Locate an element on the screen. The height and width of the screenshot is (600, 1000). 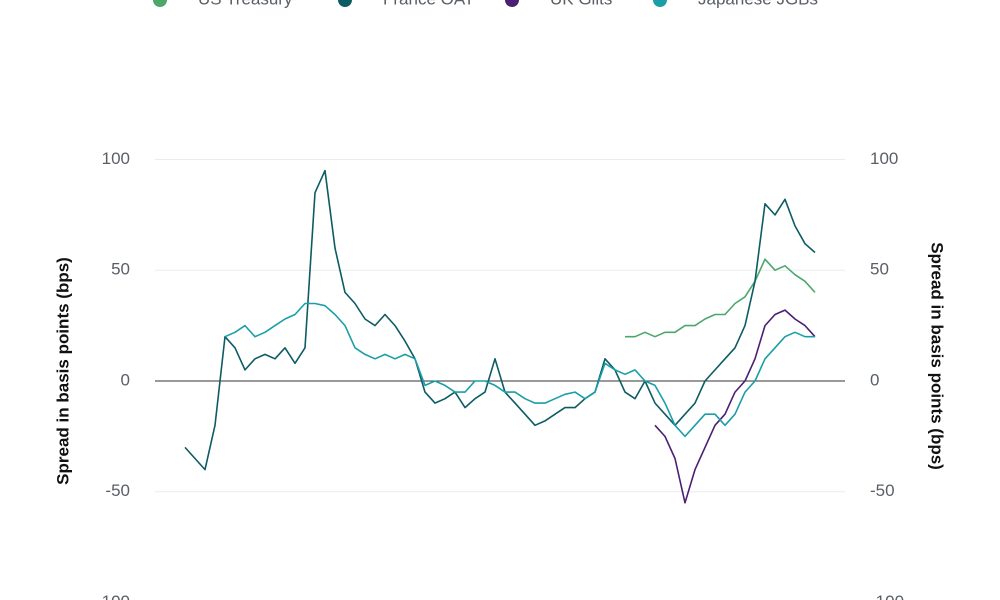
legend-label: Japanese JGBs is located at coordinates (758, 4).